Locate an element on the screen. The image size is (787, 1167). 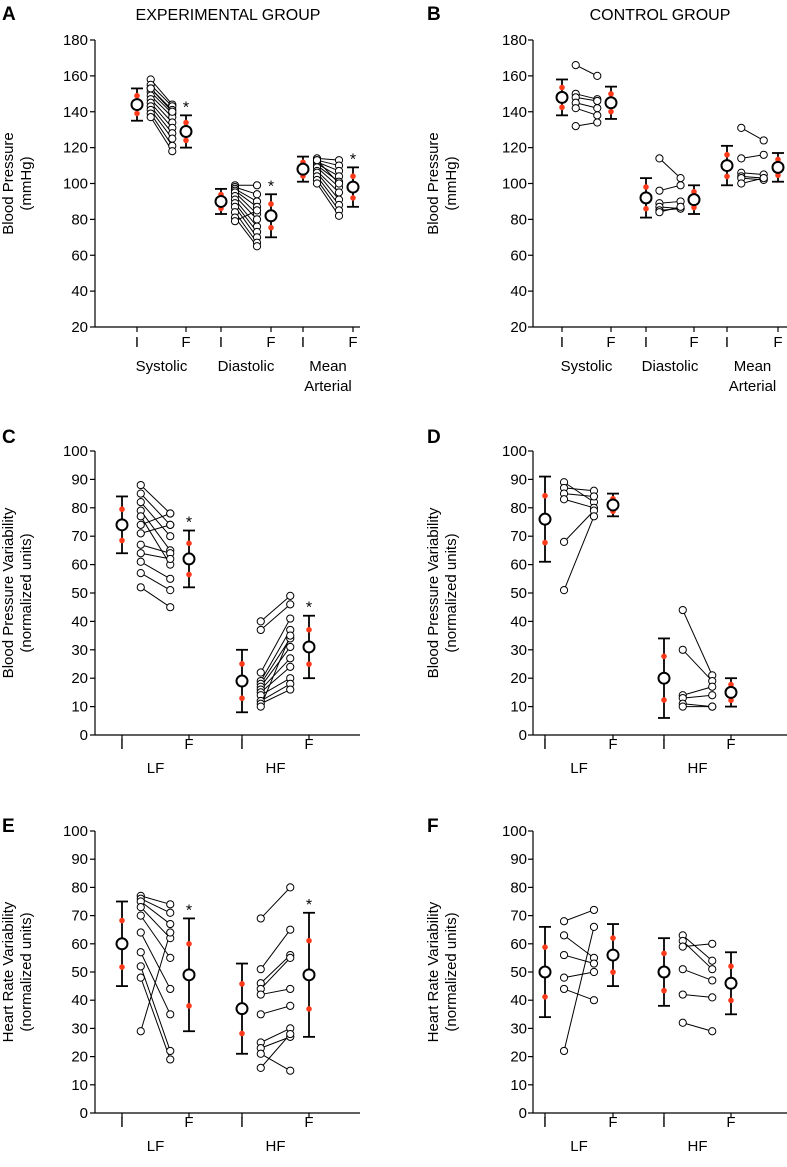
group-label: HF is located at coordinates (698, 768).